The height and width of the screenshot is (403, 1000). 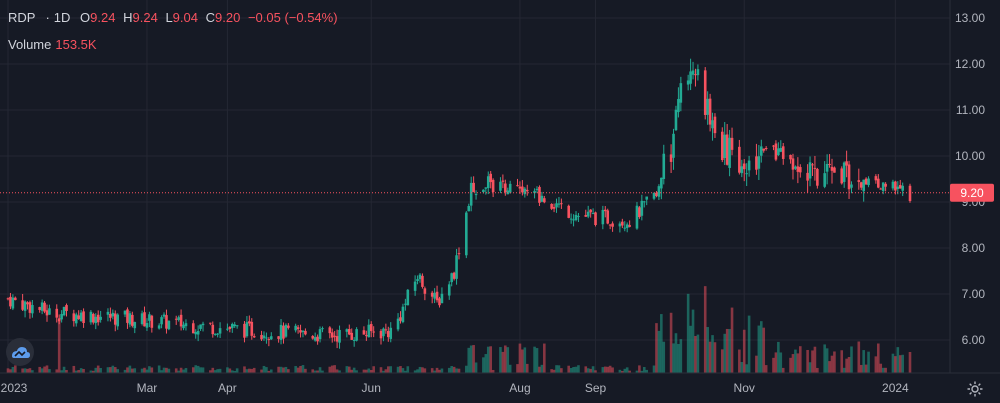 What do you see at coordinates (103, 17) in the screenshot?
I see `open-value: 9.24` at bounding box center [103, 17].